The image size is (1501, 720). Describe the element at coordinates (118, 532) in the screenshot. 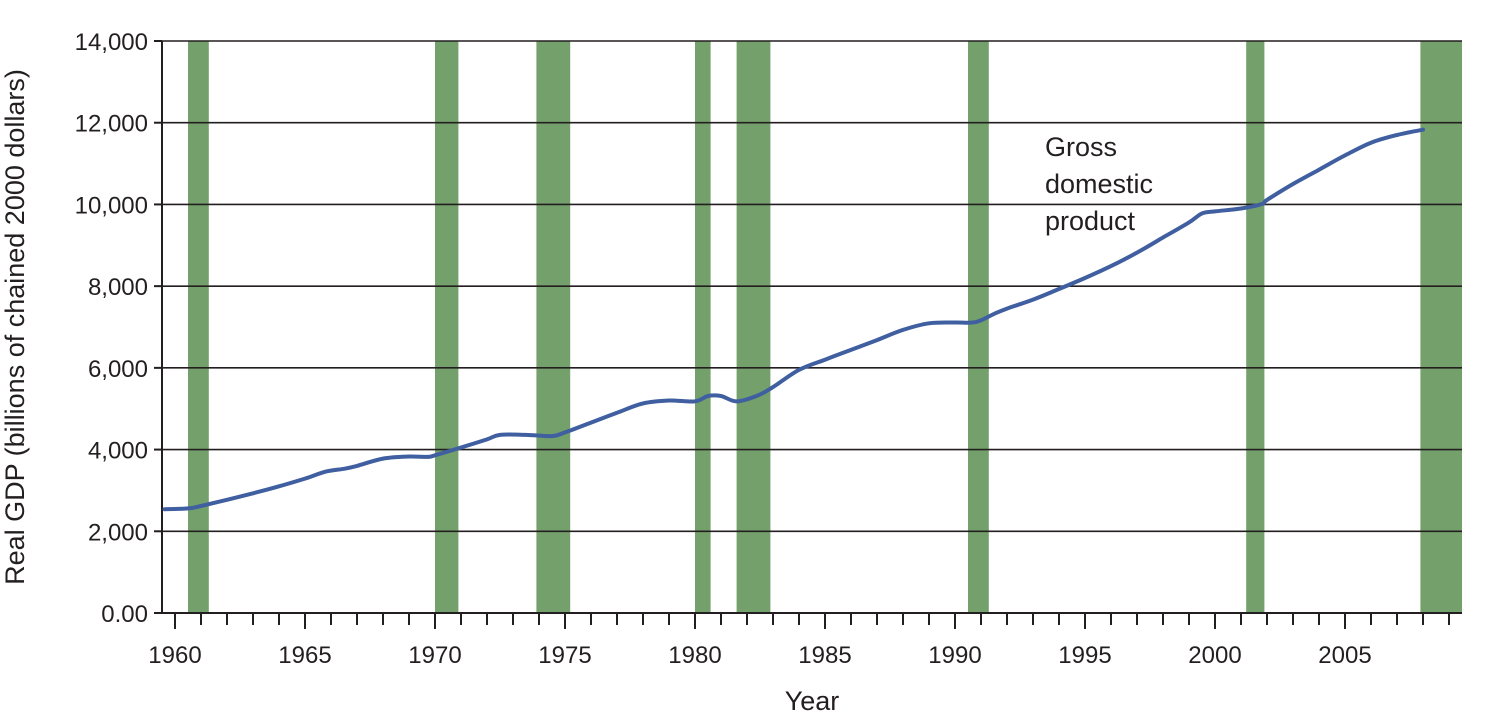

I see `y-tick-label-2: 2,000` at that location.